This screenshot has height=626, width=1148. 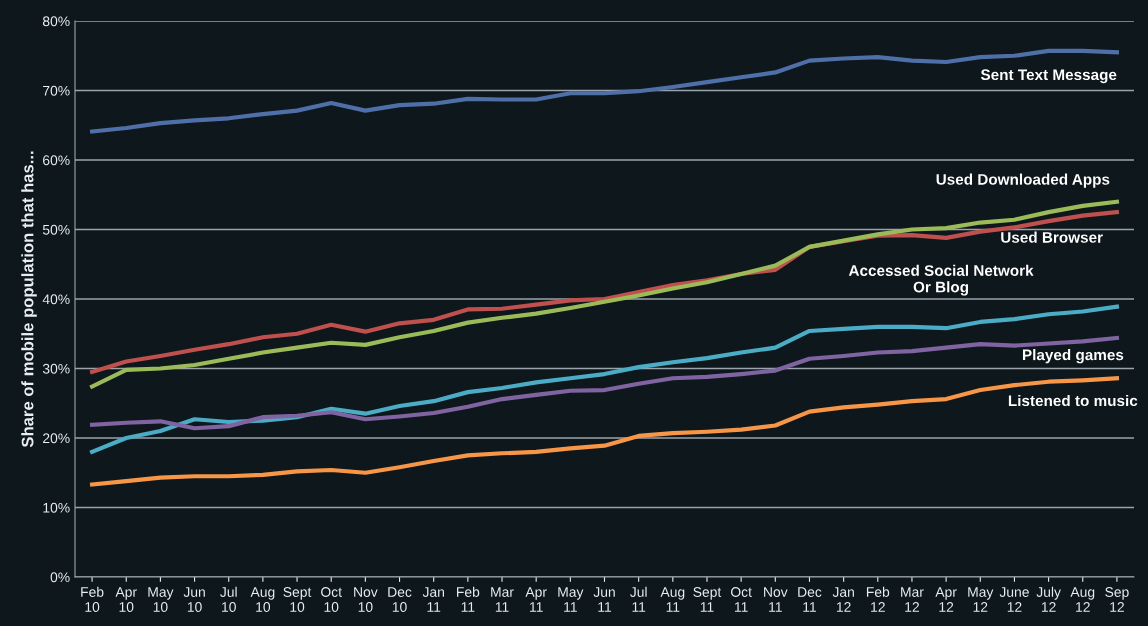 What do you see at coordinates (1014, 599) in the screenshot?
I see `x-tick-label: June 12` at bounding box center [1014, 599].